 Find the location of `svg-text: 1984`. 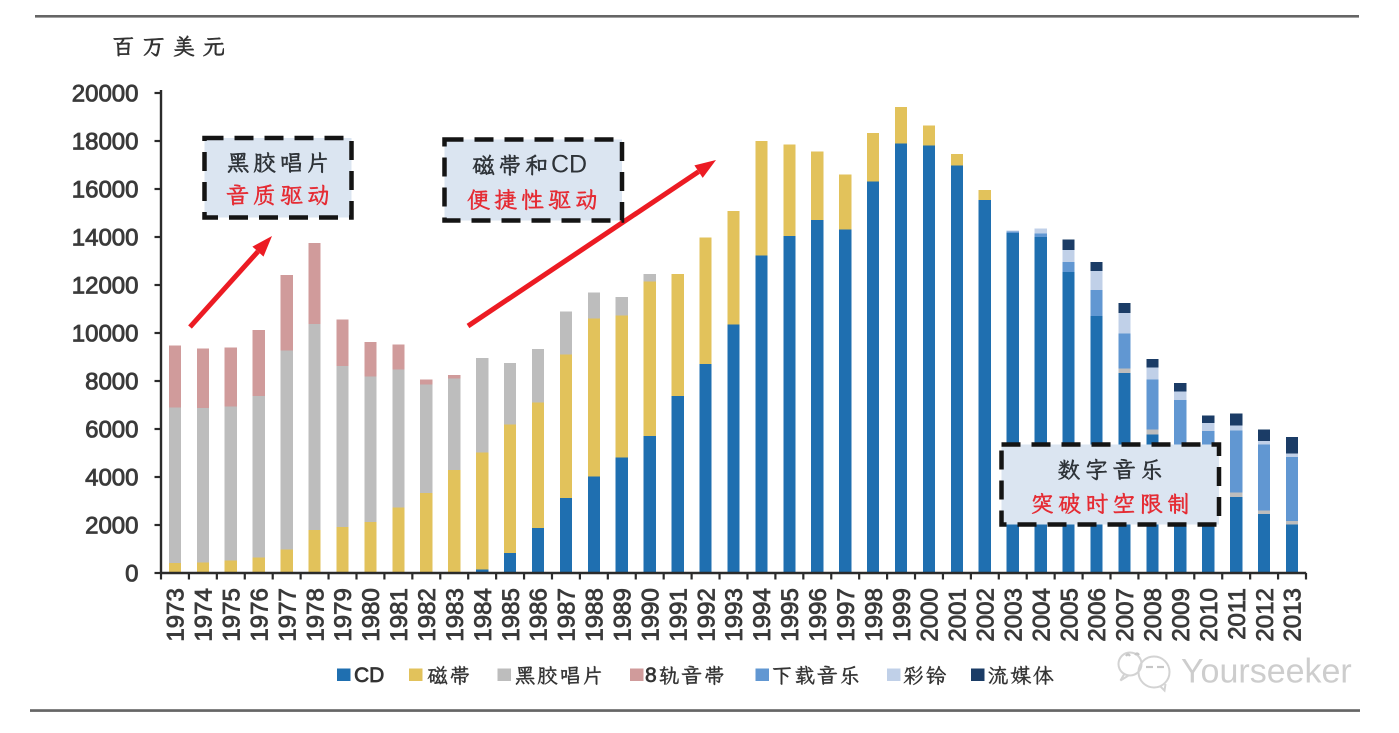

svg-text: 1984 is located at coordinates (483, 614).